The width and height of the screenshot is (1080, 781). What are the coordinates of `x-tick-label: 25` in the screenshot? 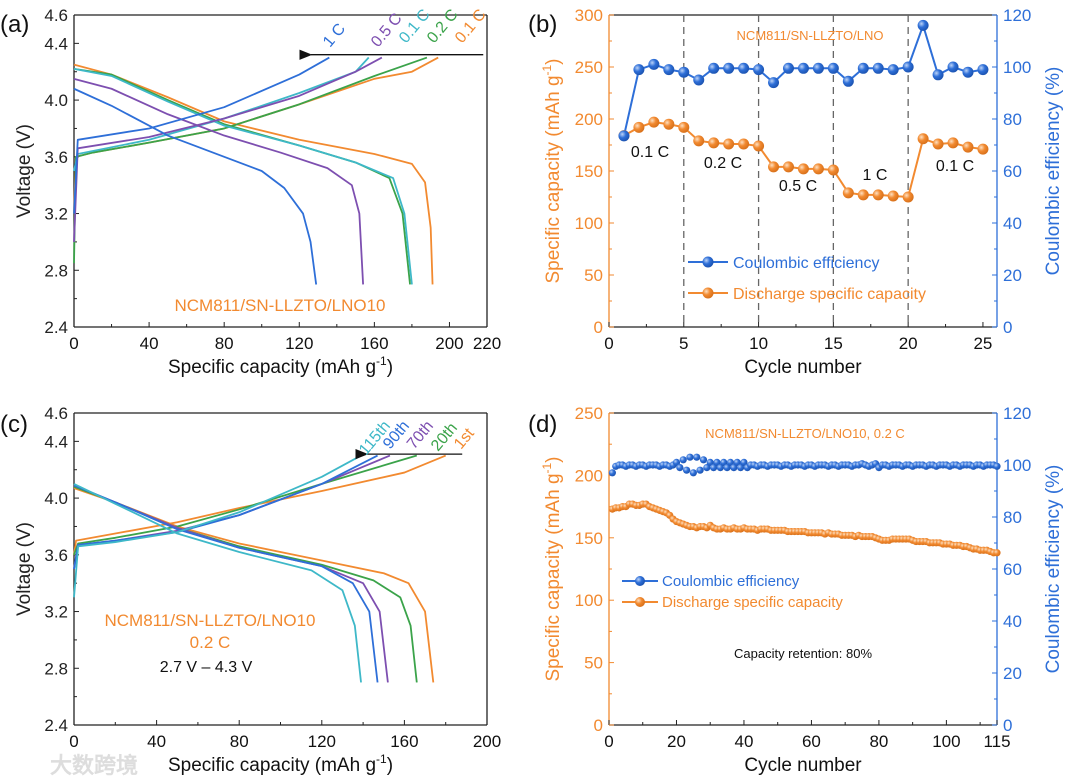 It's located at (982, 343).